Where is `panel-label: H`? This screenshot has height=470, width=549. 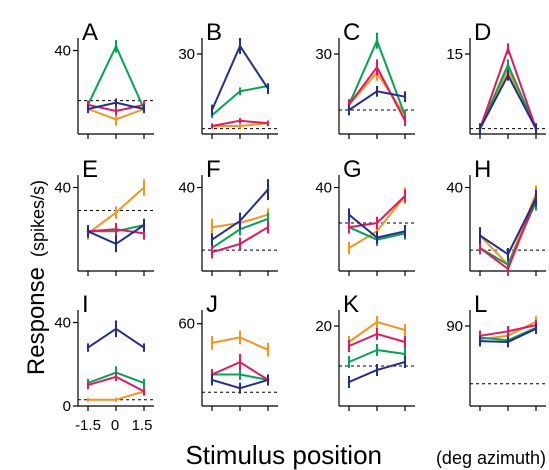
panel-label: H is located at coordinates (482, 169).